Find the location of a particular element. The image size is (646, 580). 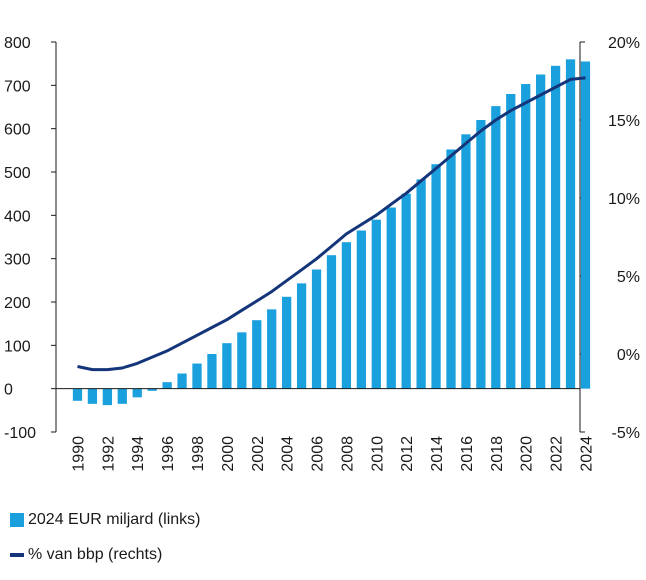

y-left-tick-label: 800 is located at coordinates (17, 43).